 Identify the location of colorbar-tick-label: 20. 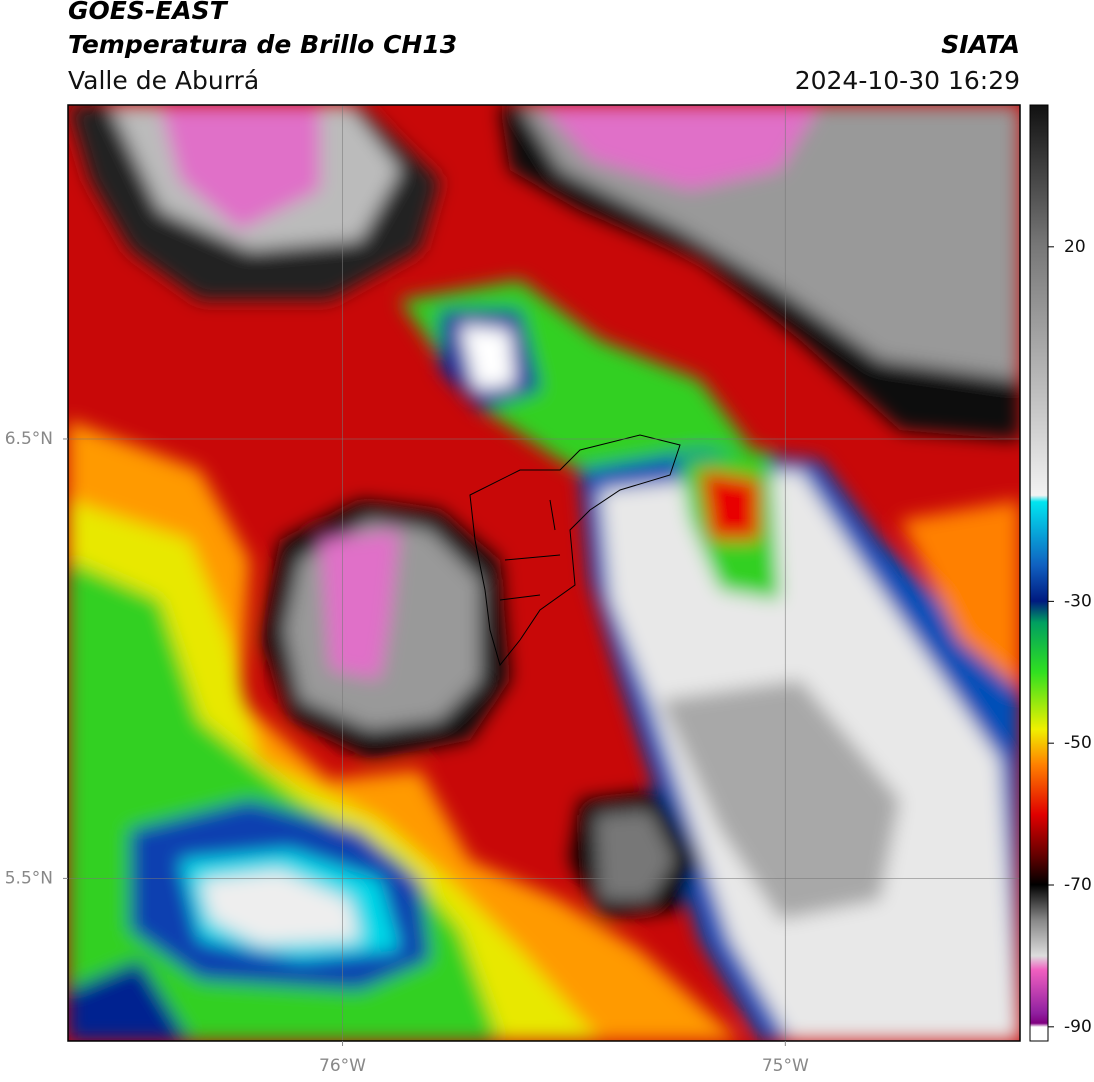
(1075, 247).